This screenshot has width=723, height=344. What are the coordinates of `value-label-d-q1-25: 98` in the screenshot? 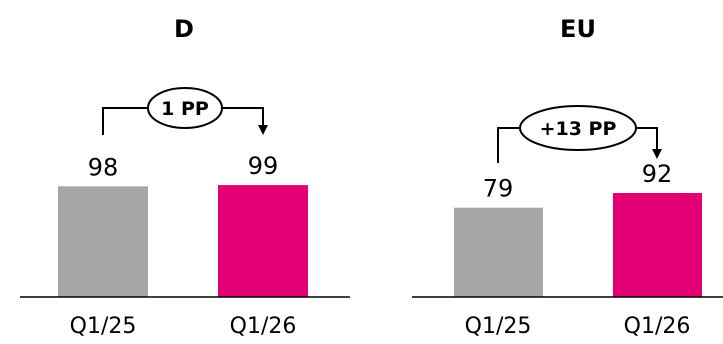 It's located at (103, 167).